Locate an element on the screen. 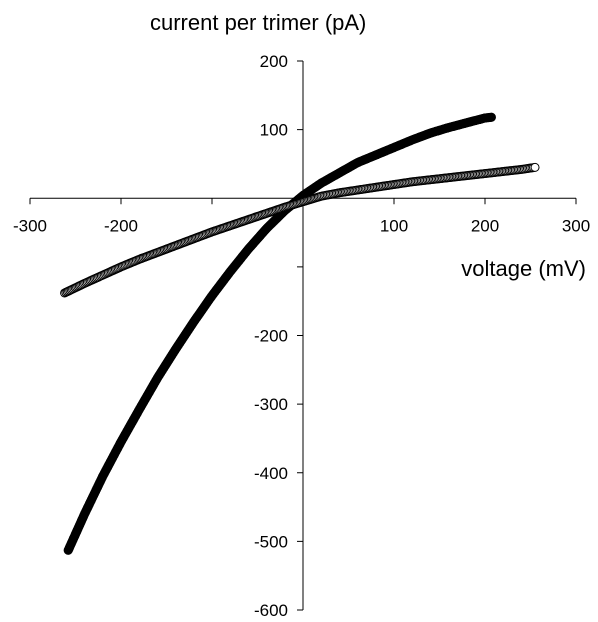 The width and height of the screenshot is (598, 622). x-tick-label: 200 is located at coordinates (485, 225).